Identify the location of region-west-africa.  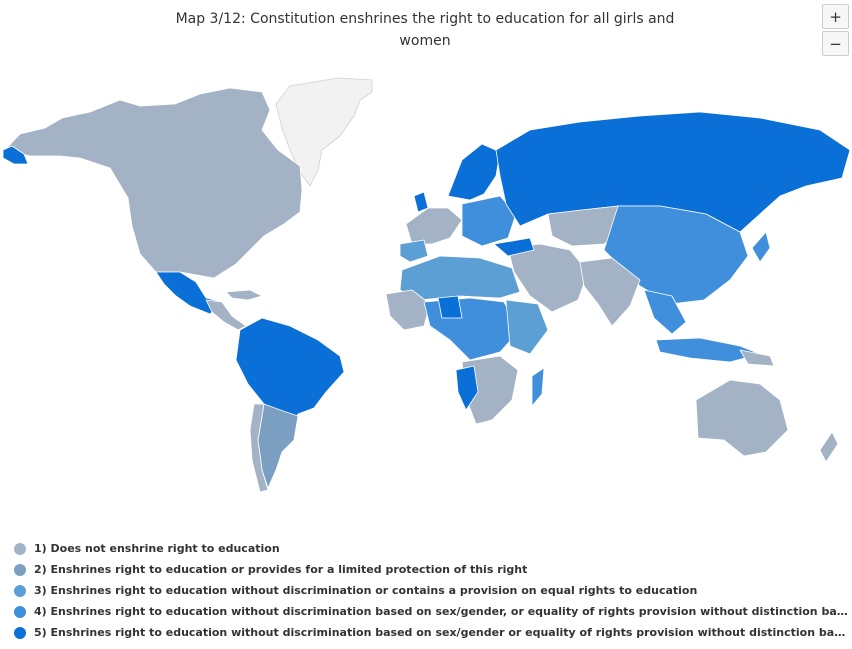
(408, 310).